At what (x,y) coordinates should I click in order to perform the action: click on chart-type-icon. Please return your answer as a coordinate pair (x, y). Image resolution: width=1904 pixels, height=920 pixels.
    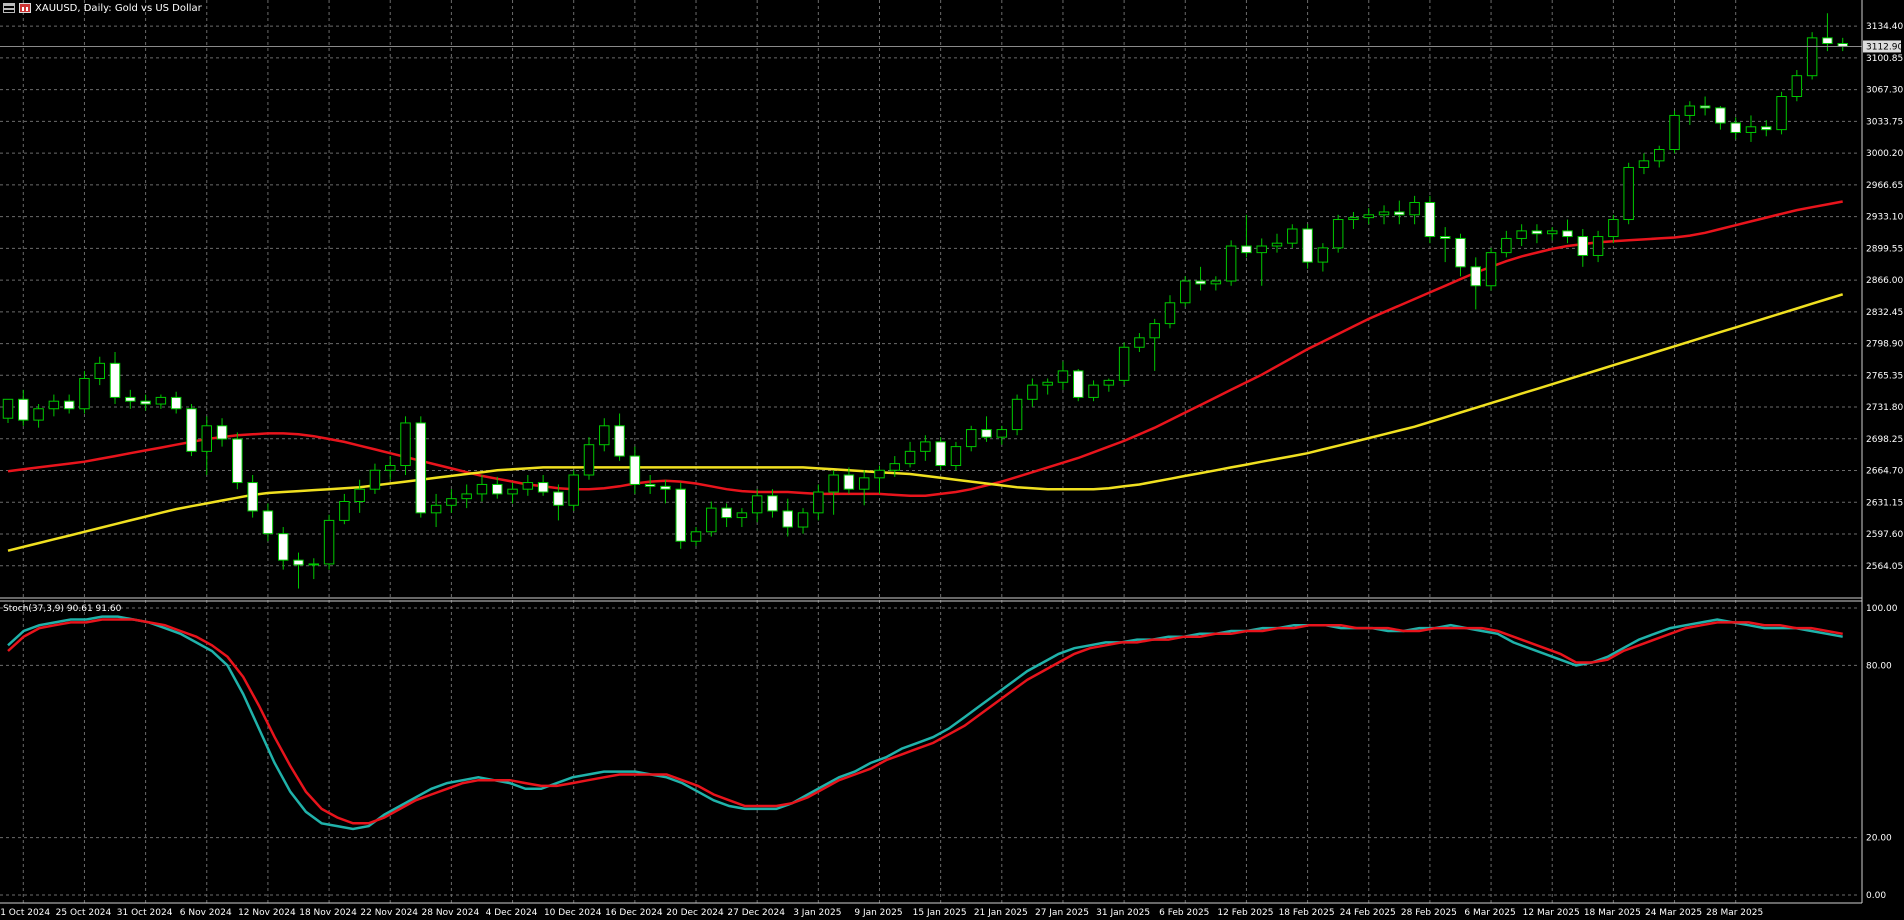
    Looking at the image, I should click on (25, 8).